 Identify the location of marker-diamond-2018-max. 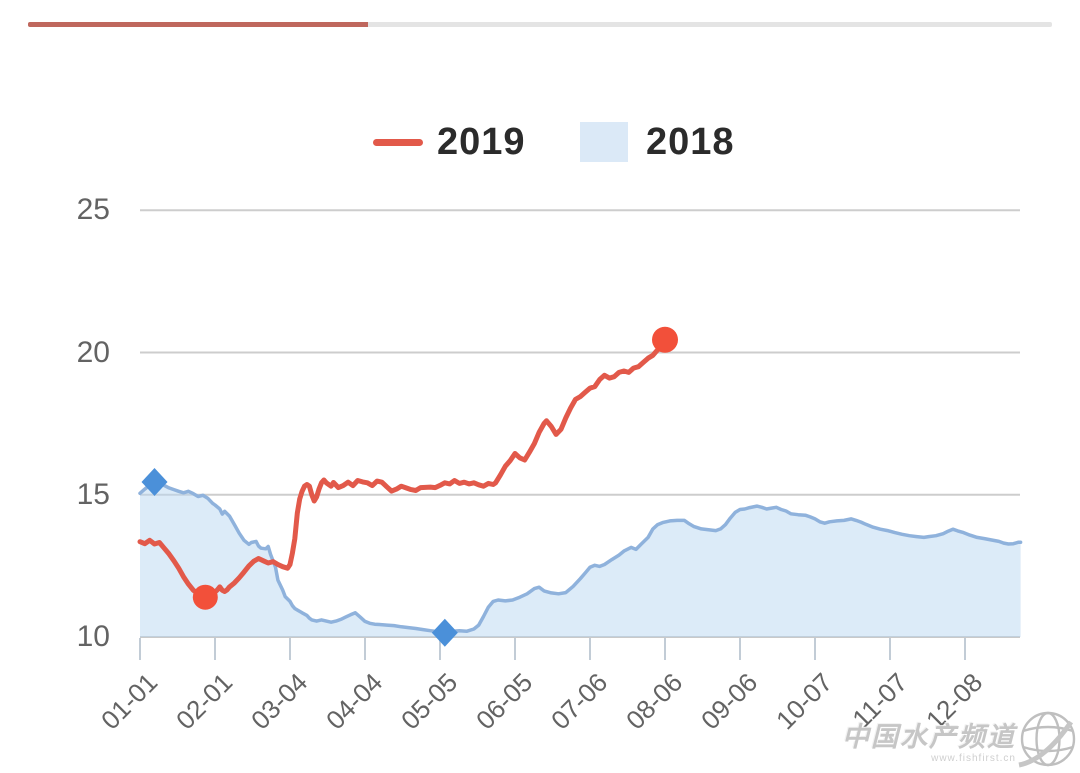
(154, 481).